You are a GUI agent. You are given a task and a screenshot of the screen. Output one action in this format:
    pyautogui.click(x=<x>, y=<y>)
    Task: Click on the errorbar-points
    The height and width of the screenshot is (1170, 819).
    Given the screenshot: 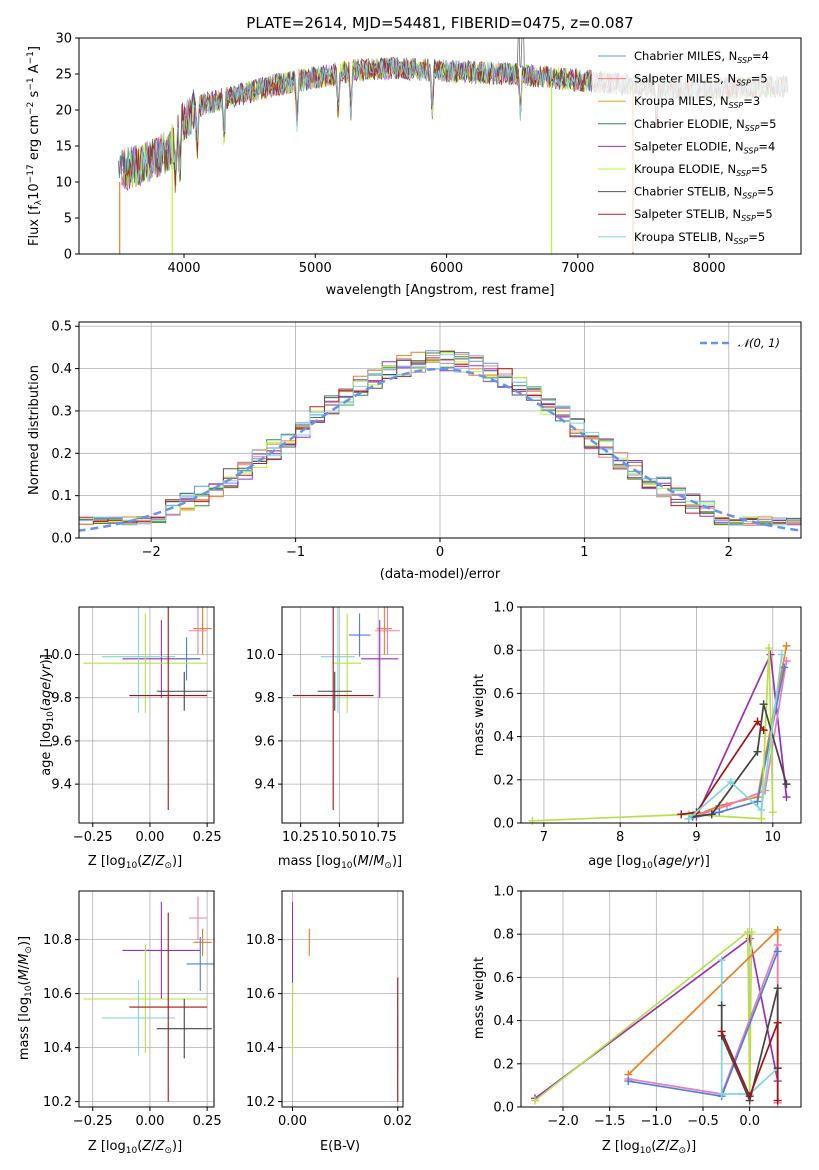 What is the action you would take?
    pyautogui.click(x=147, y=709)
    